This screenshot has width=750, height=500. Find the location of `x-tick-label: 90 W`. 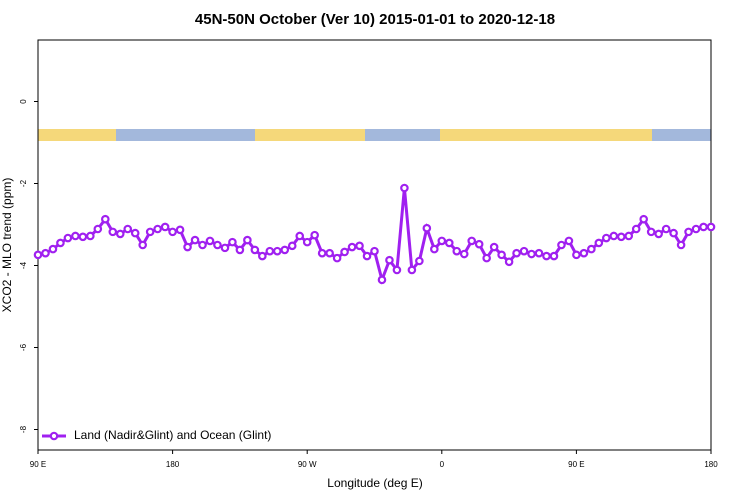

x-tick-label: 90 W is located at coordinates (307, 464).